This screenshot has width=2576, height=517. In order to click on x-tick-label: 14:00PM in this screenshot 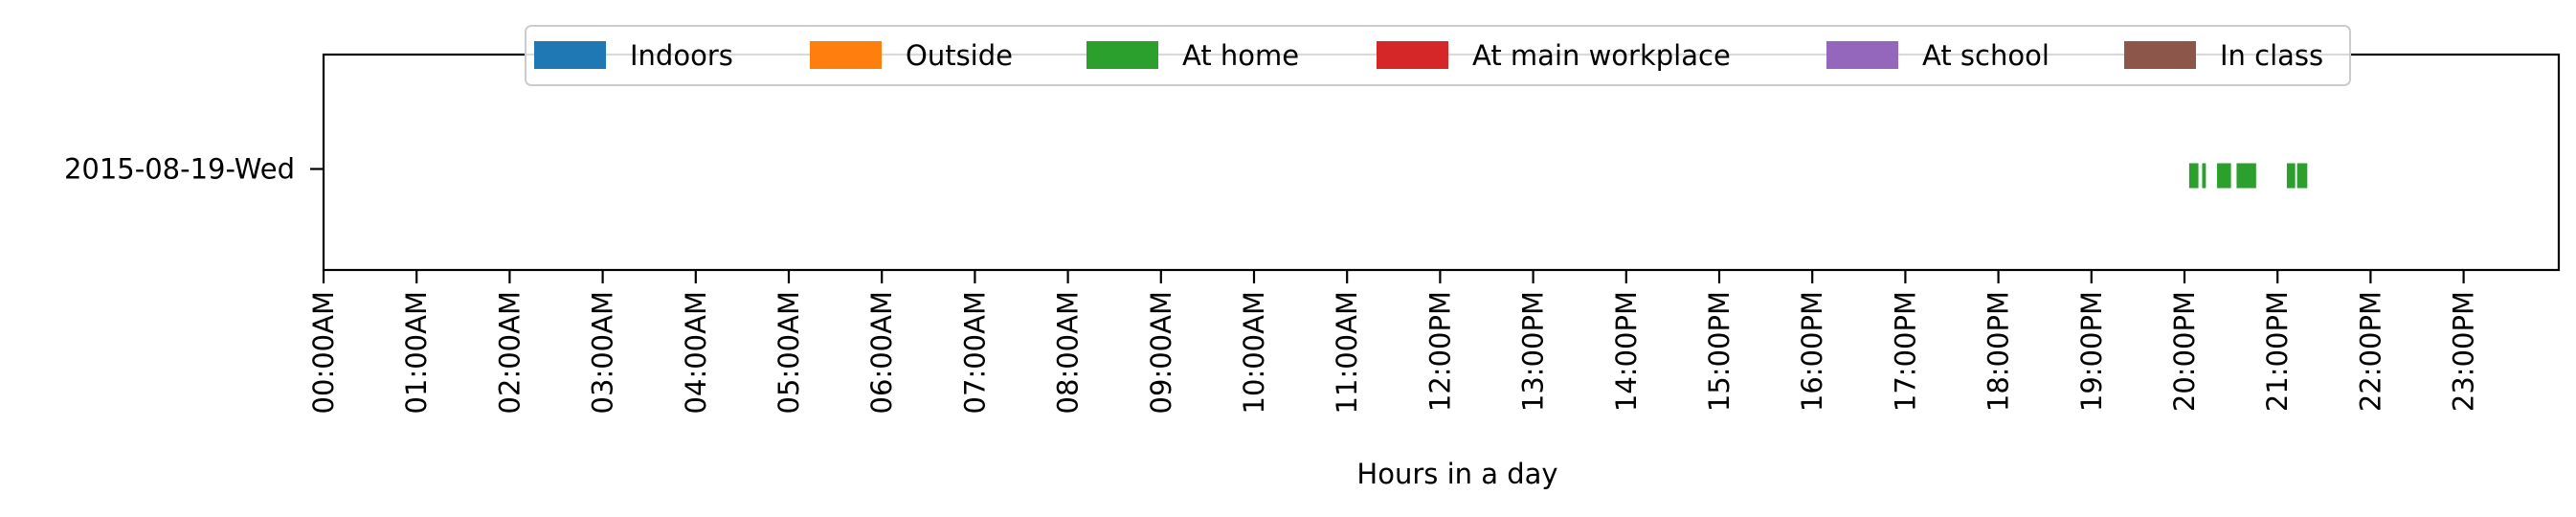, I will do `click(1627, 351)`.